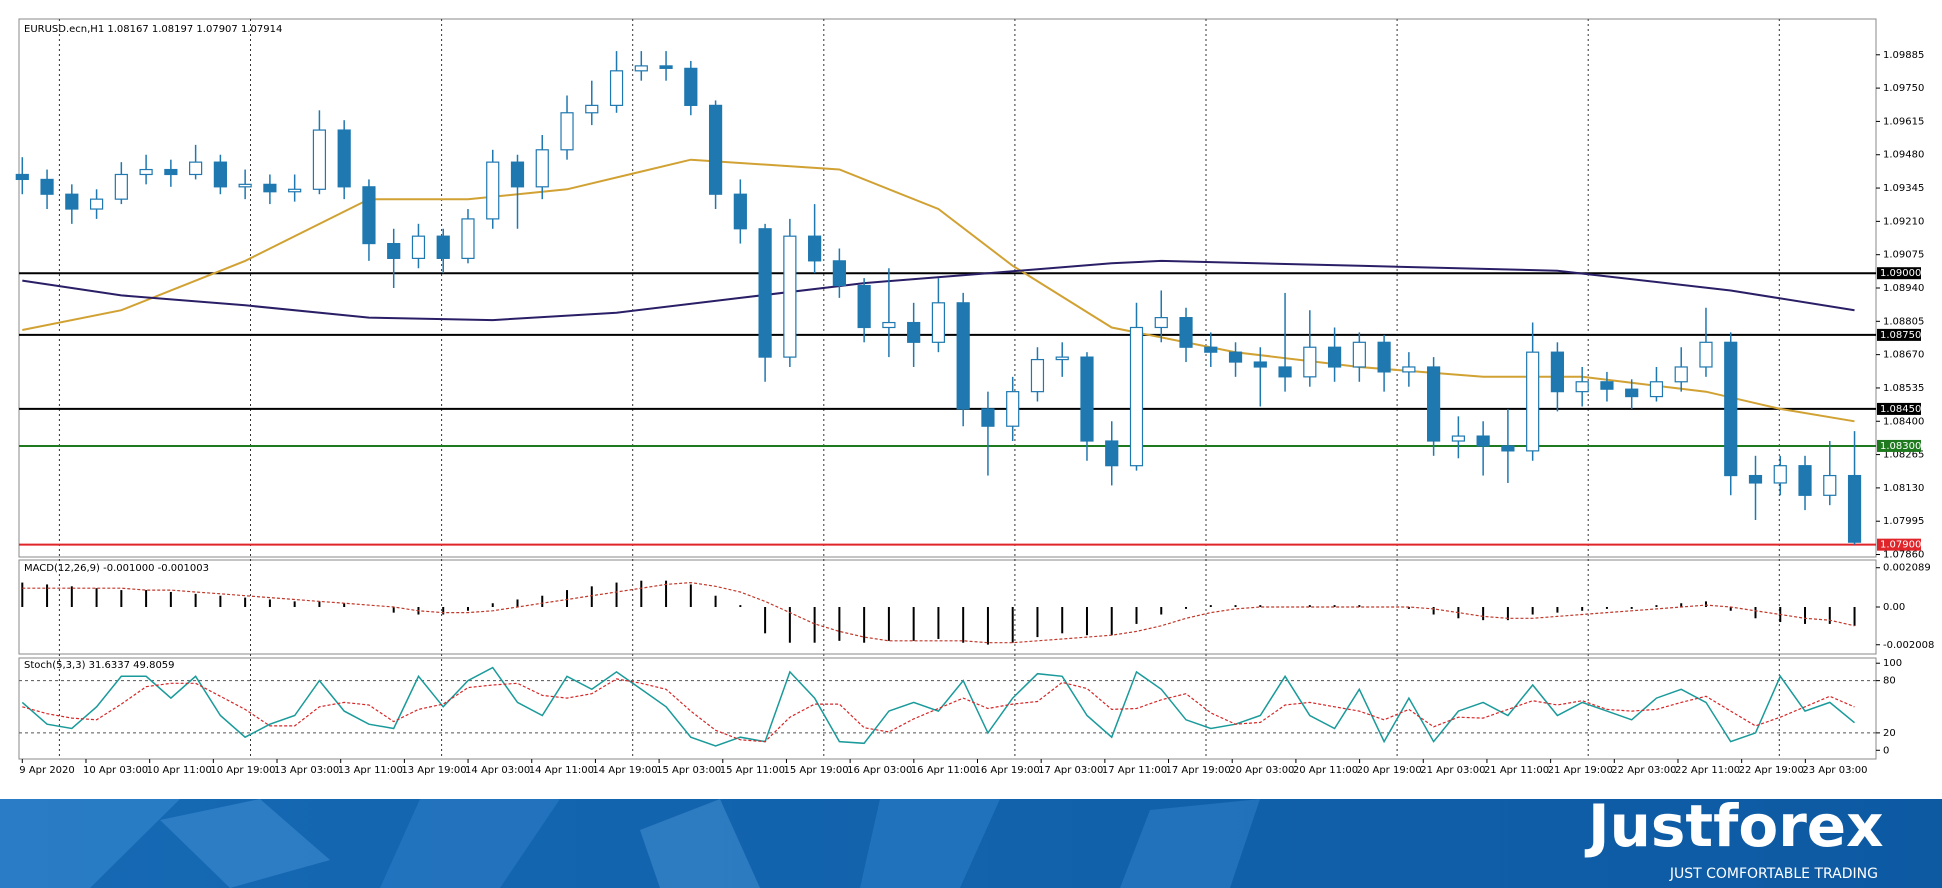  What do you see at coordinates (1389, 770) in the screenshot?
I see `x-tick-label: 20 Apr 19:00` at bounding box center [1389, 770].